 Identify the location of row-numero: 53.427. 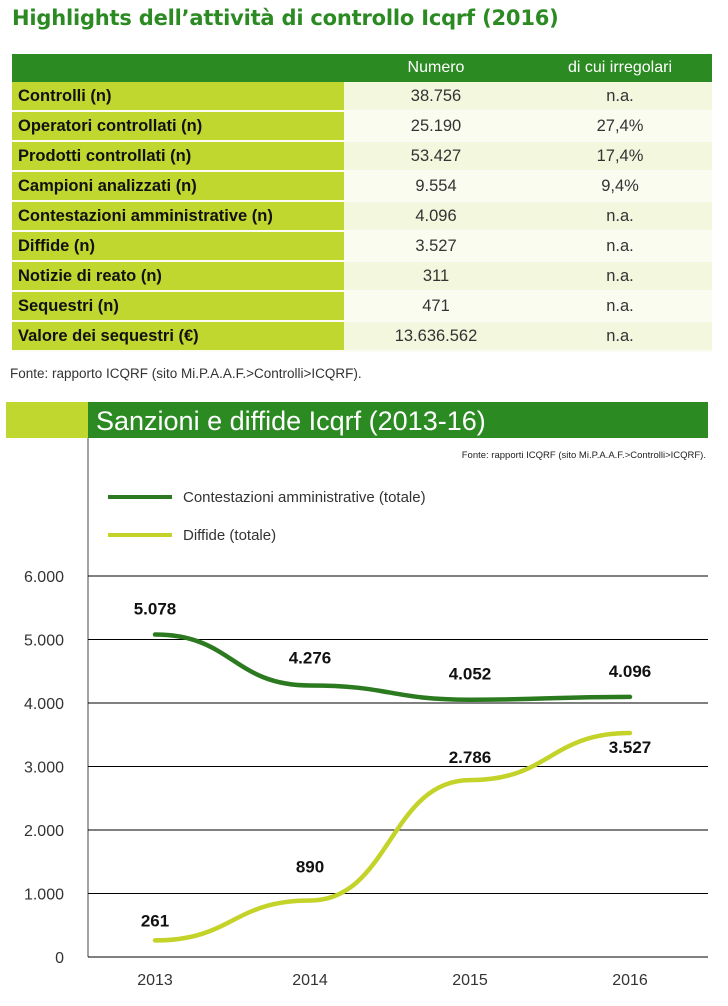
(436, 156).